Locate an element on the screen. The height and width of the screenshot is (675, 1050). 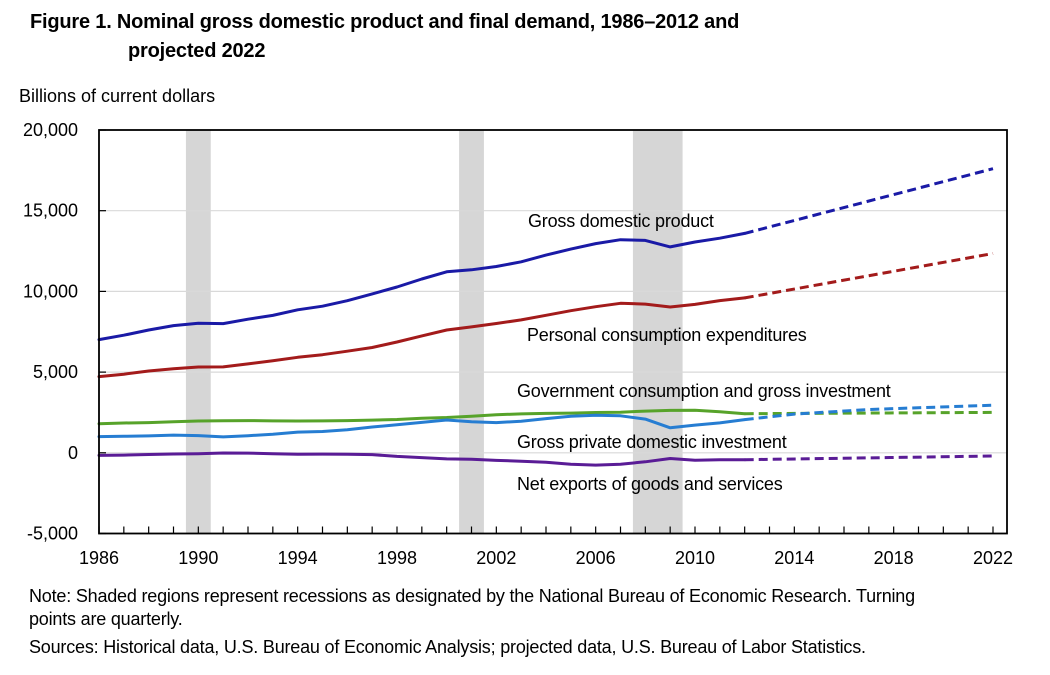
series-label-gdp: Gross domestic product is located at coordinates (621, 221).